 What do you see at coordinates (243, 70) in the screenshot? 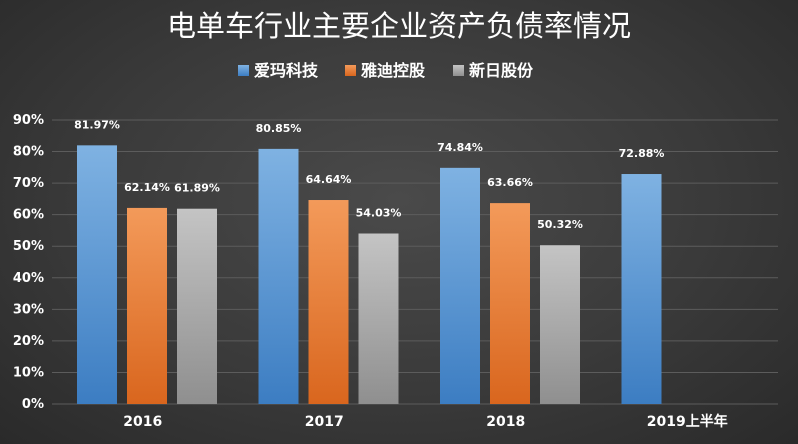
I see `legend-swatch-aima` at bounding box center [243, 70].